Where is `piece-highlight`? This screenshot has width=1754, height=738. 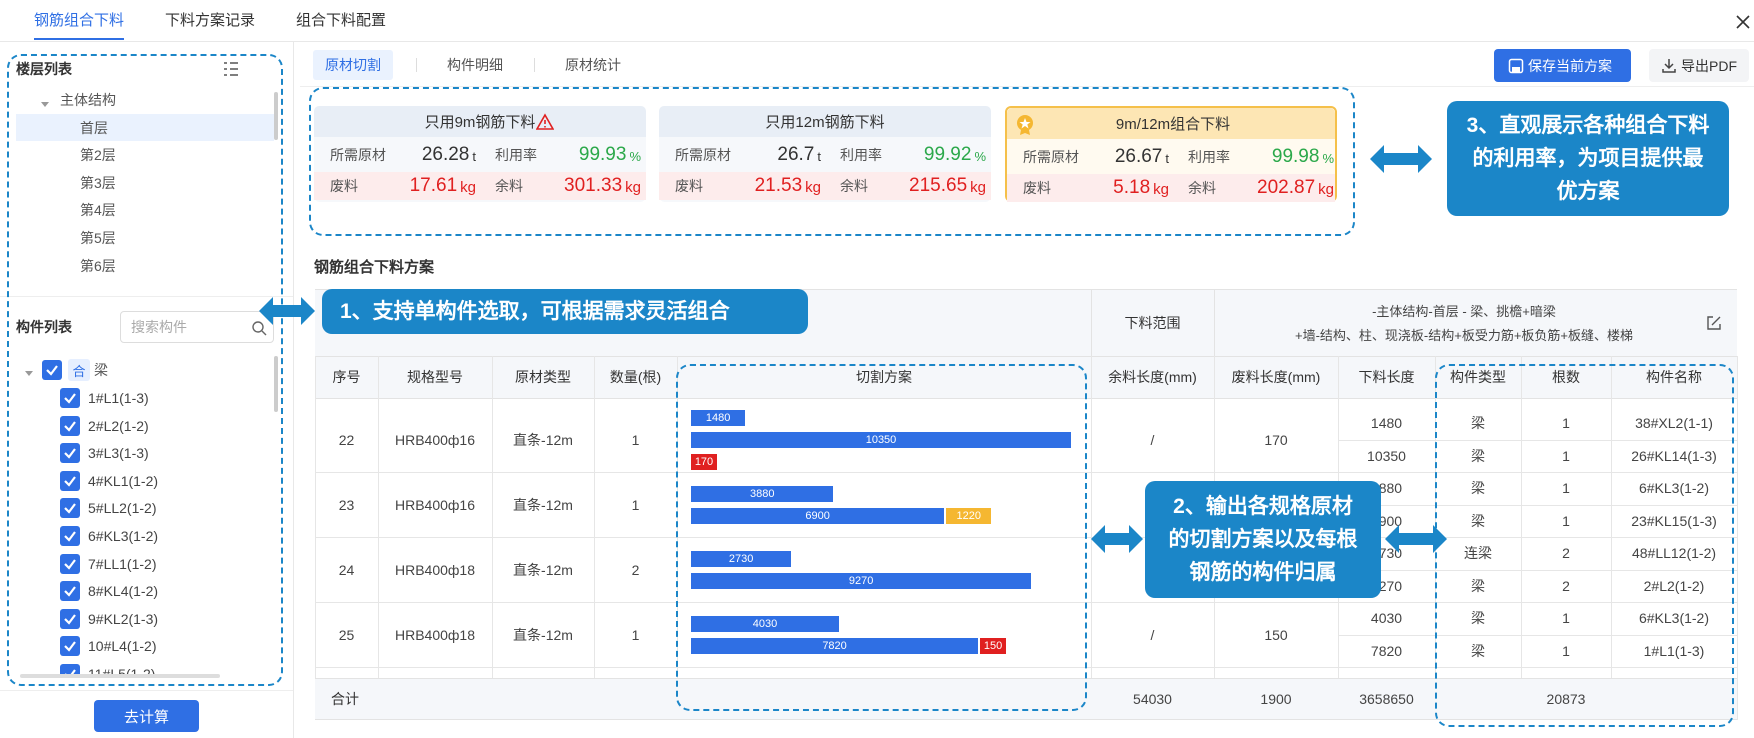 piece-highlight is located at coordinates (1584, 545).